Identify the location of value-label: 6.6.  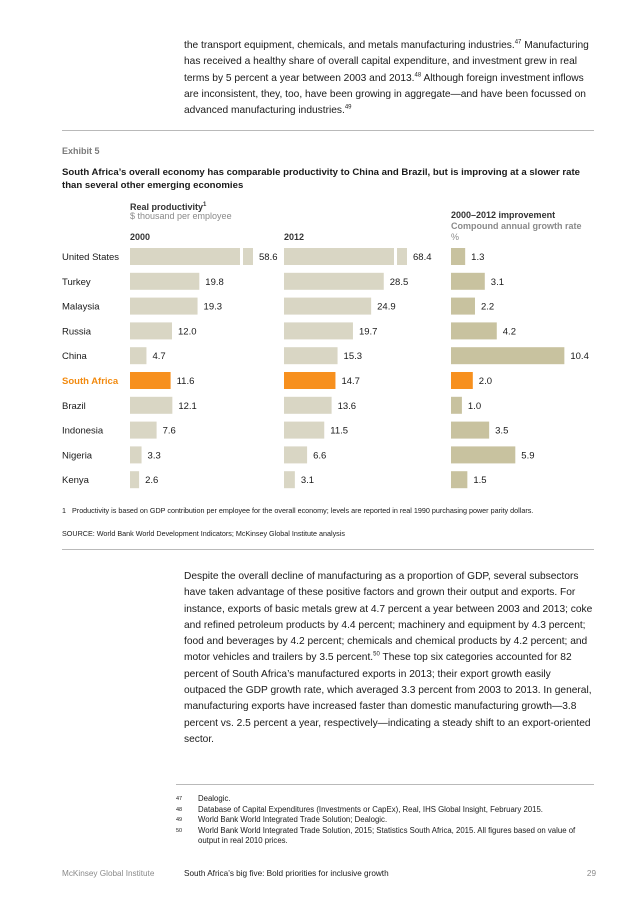
(319, 455).